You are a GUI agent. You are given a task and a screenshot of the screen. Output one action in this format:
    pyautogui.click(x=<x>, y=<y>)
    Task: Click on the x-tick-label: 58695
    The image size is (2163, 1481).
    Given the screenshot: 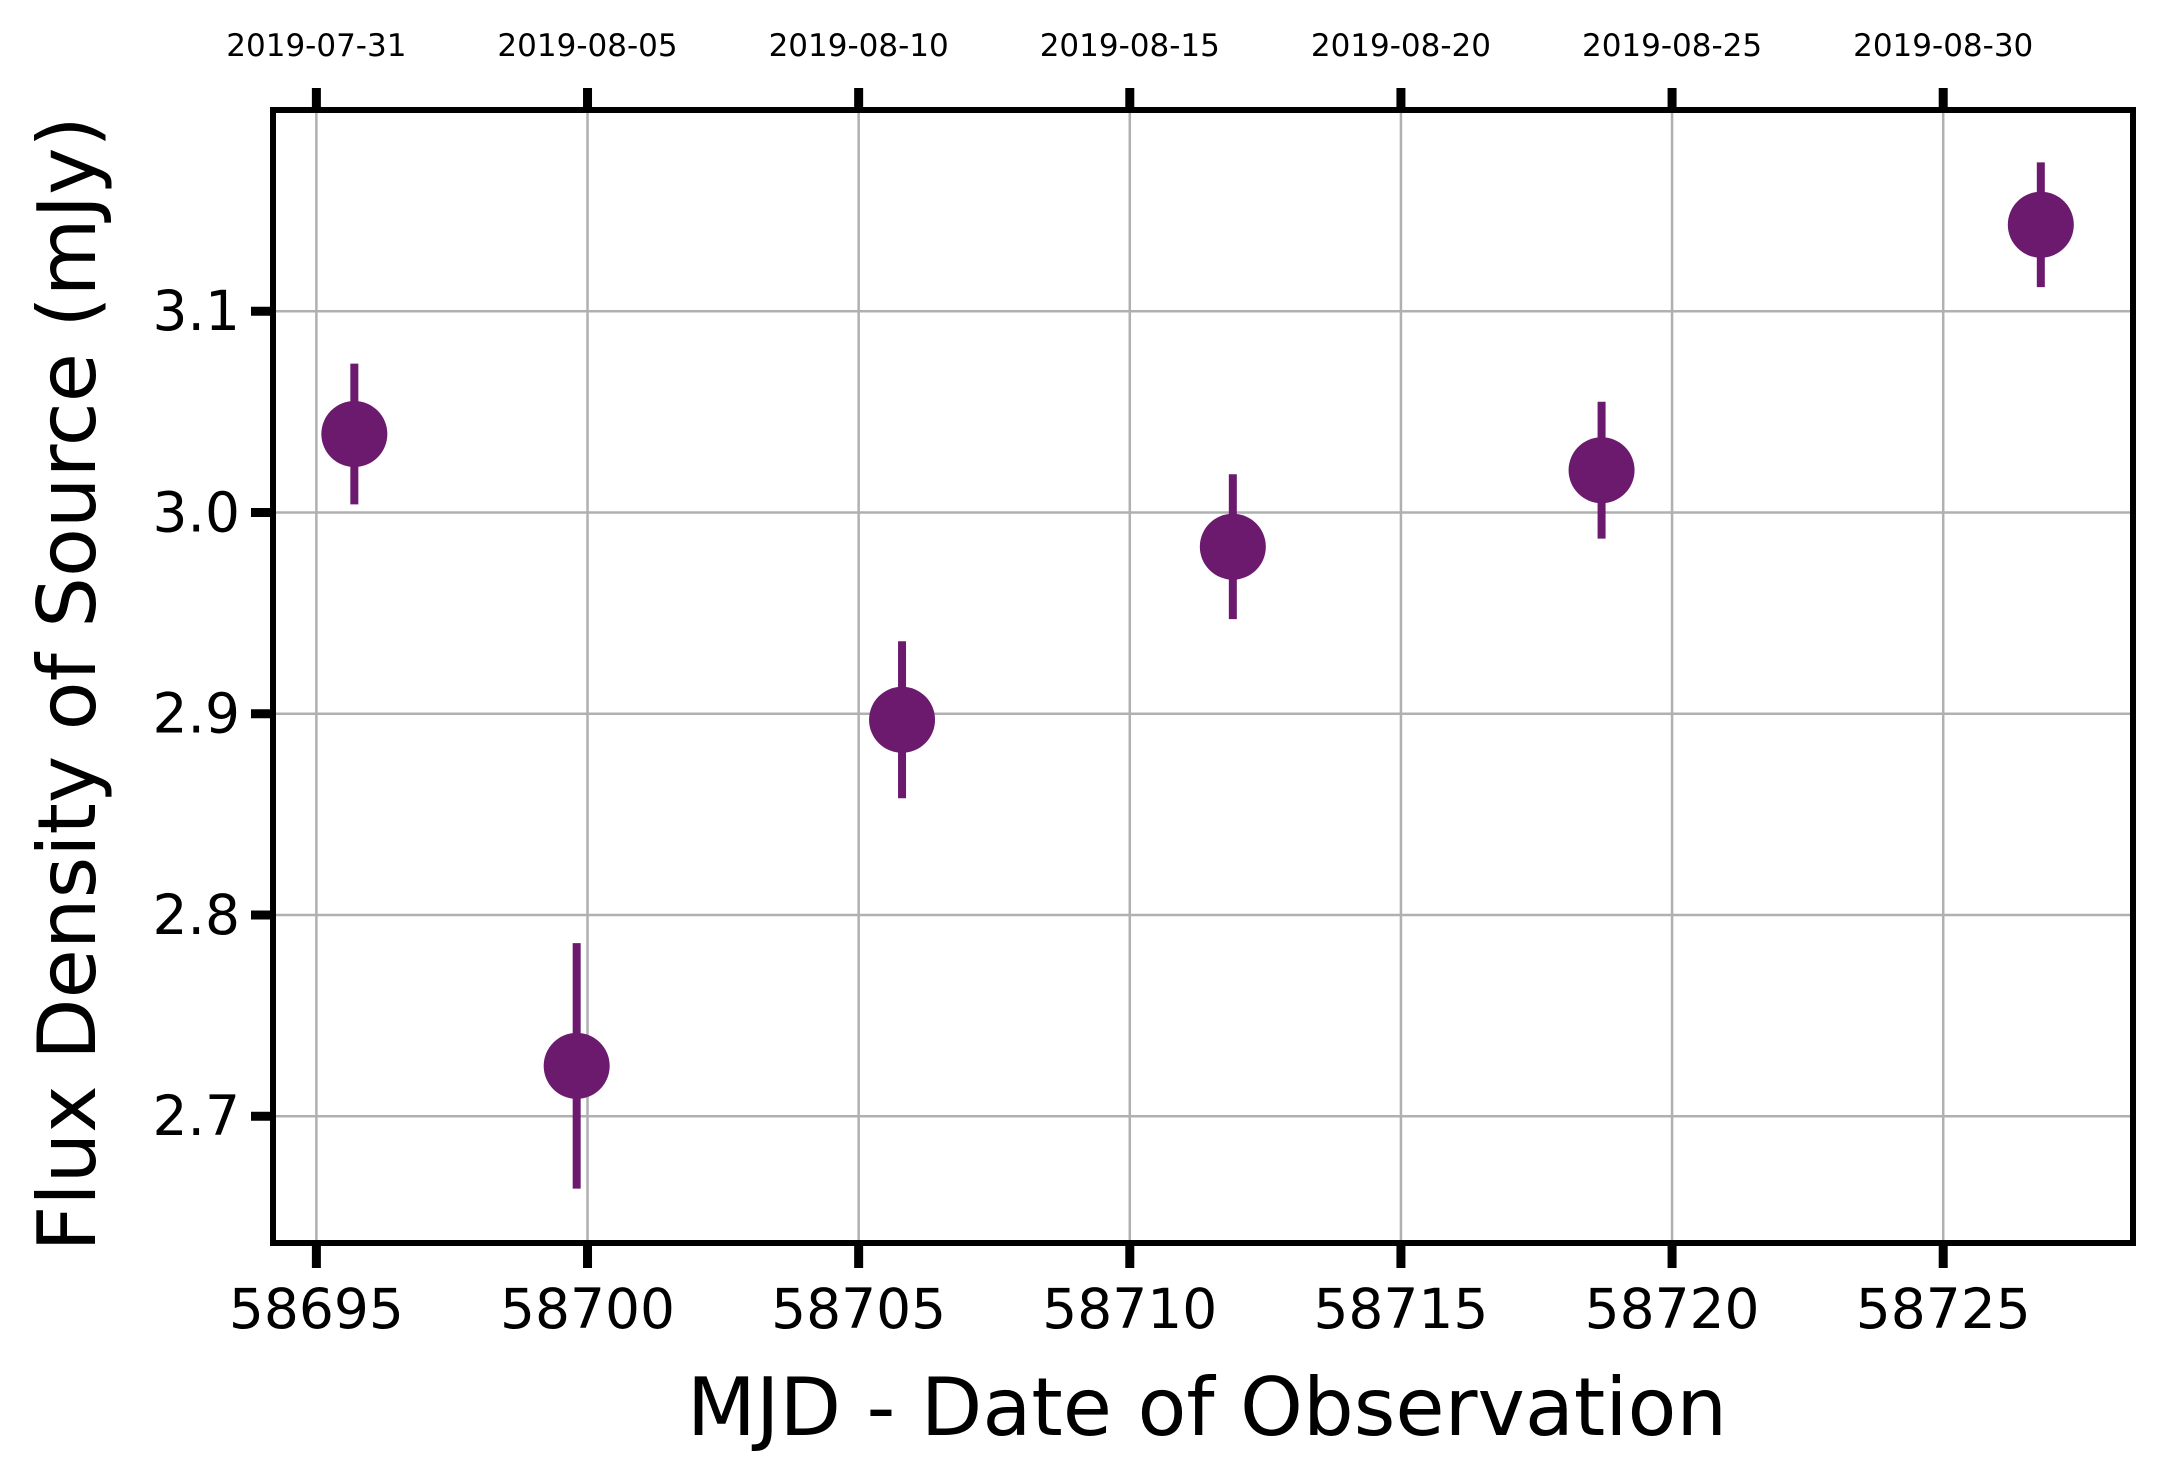 What is the action you would take?
    pyautogui.click(x=316, y=1309)
    